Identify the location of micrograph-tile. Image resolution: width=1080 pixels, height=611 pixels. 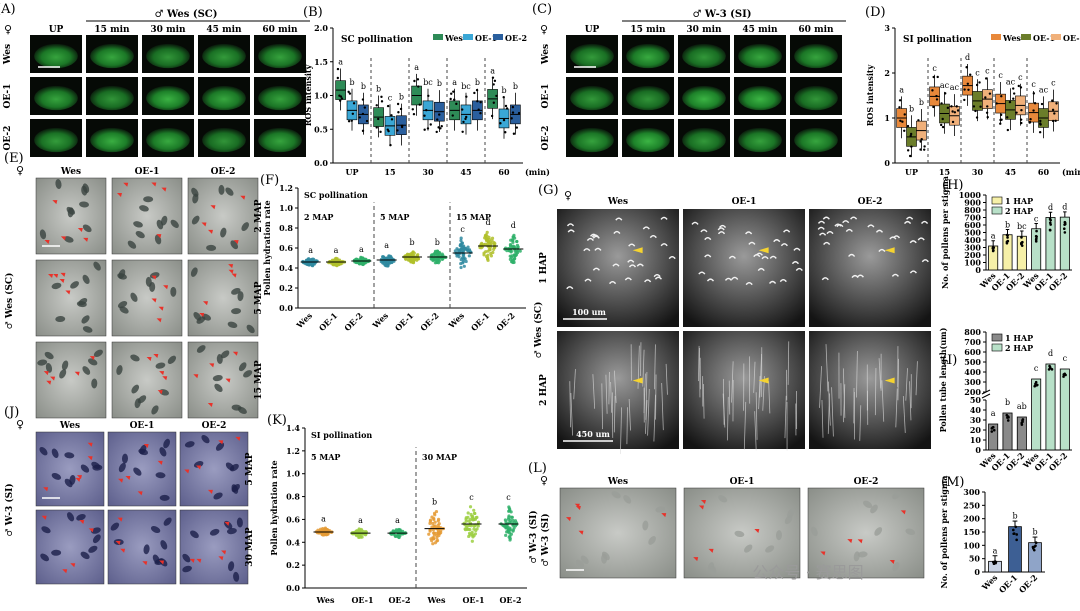
(870, 268).